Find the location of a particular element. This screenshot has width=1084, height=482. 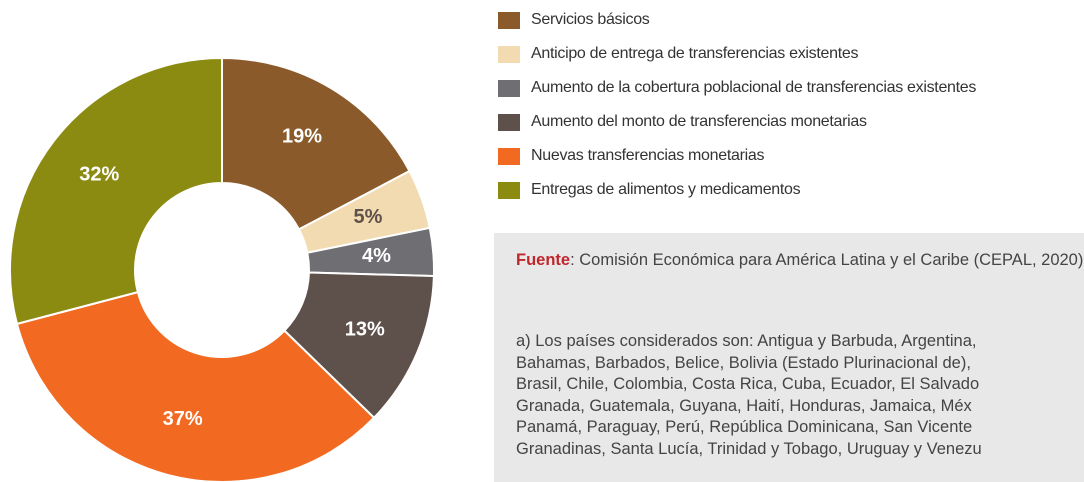

data-label: 32% is located at coordinates (99, 175).